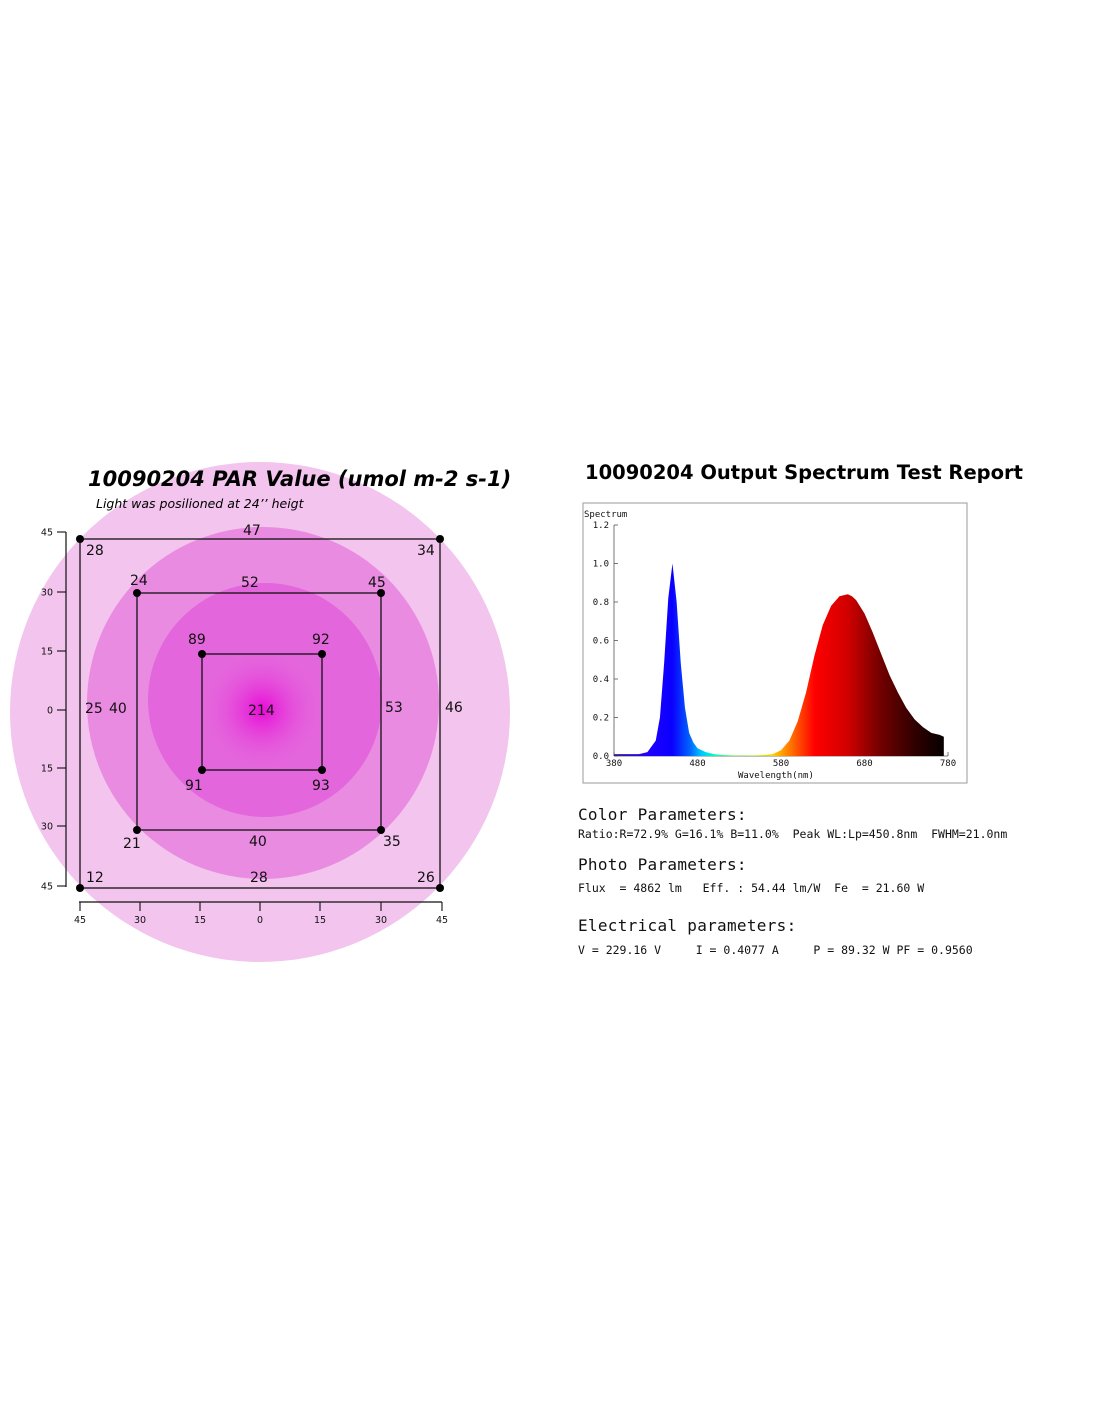 This screenshot has width=1100, height=1422. I want to click on par-value-inner-bottom-right: 93, so click(321, 786).